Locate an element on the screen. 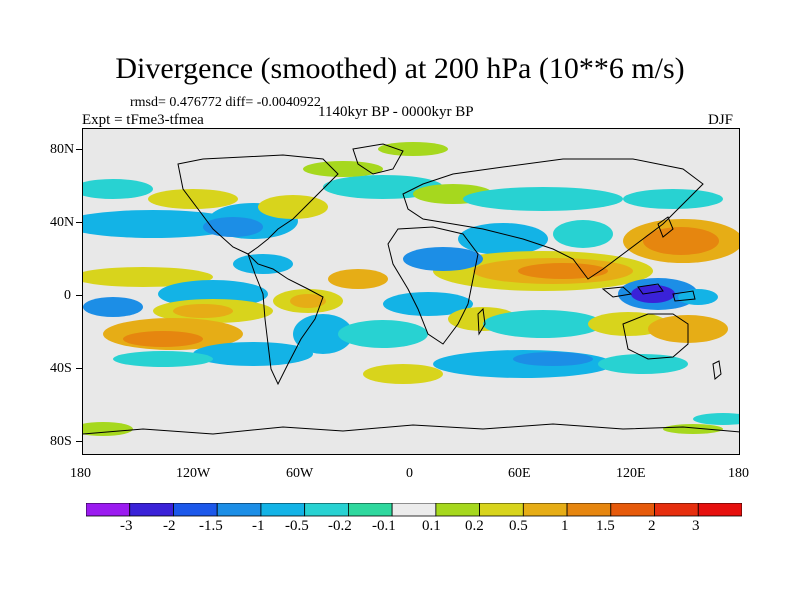 Image resolution: width=800 pixels, height=600 pixels. y-tick-label: 80S is located at coordinates (61, 441).